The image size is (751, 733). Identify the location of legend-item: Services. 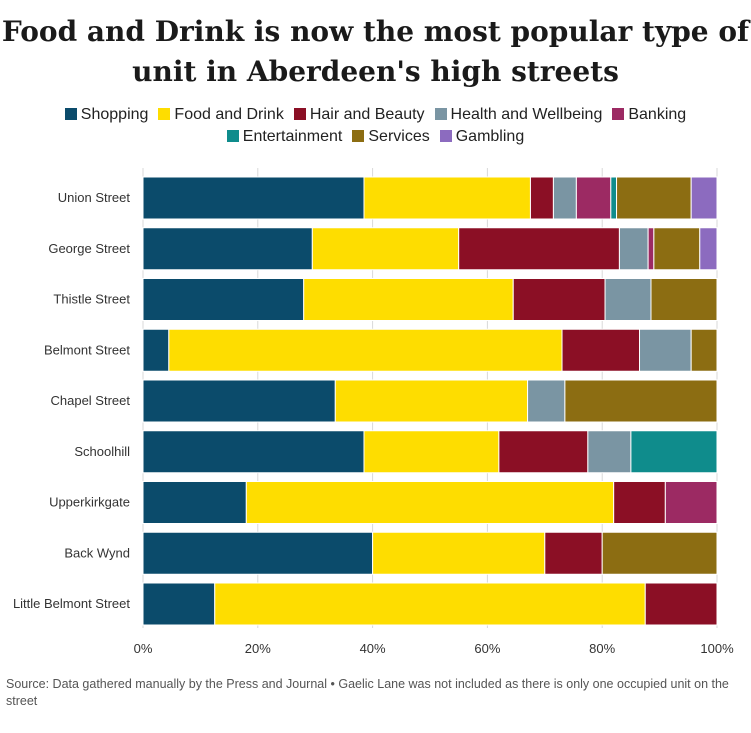
(391, 137).